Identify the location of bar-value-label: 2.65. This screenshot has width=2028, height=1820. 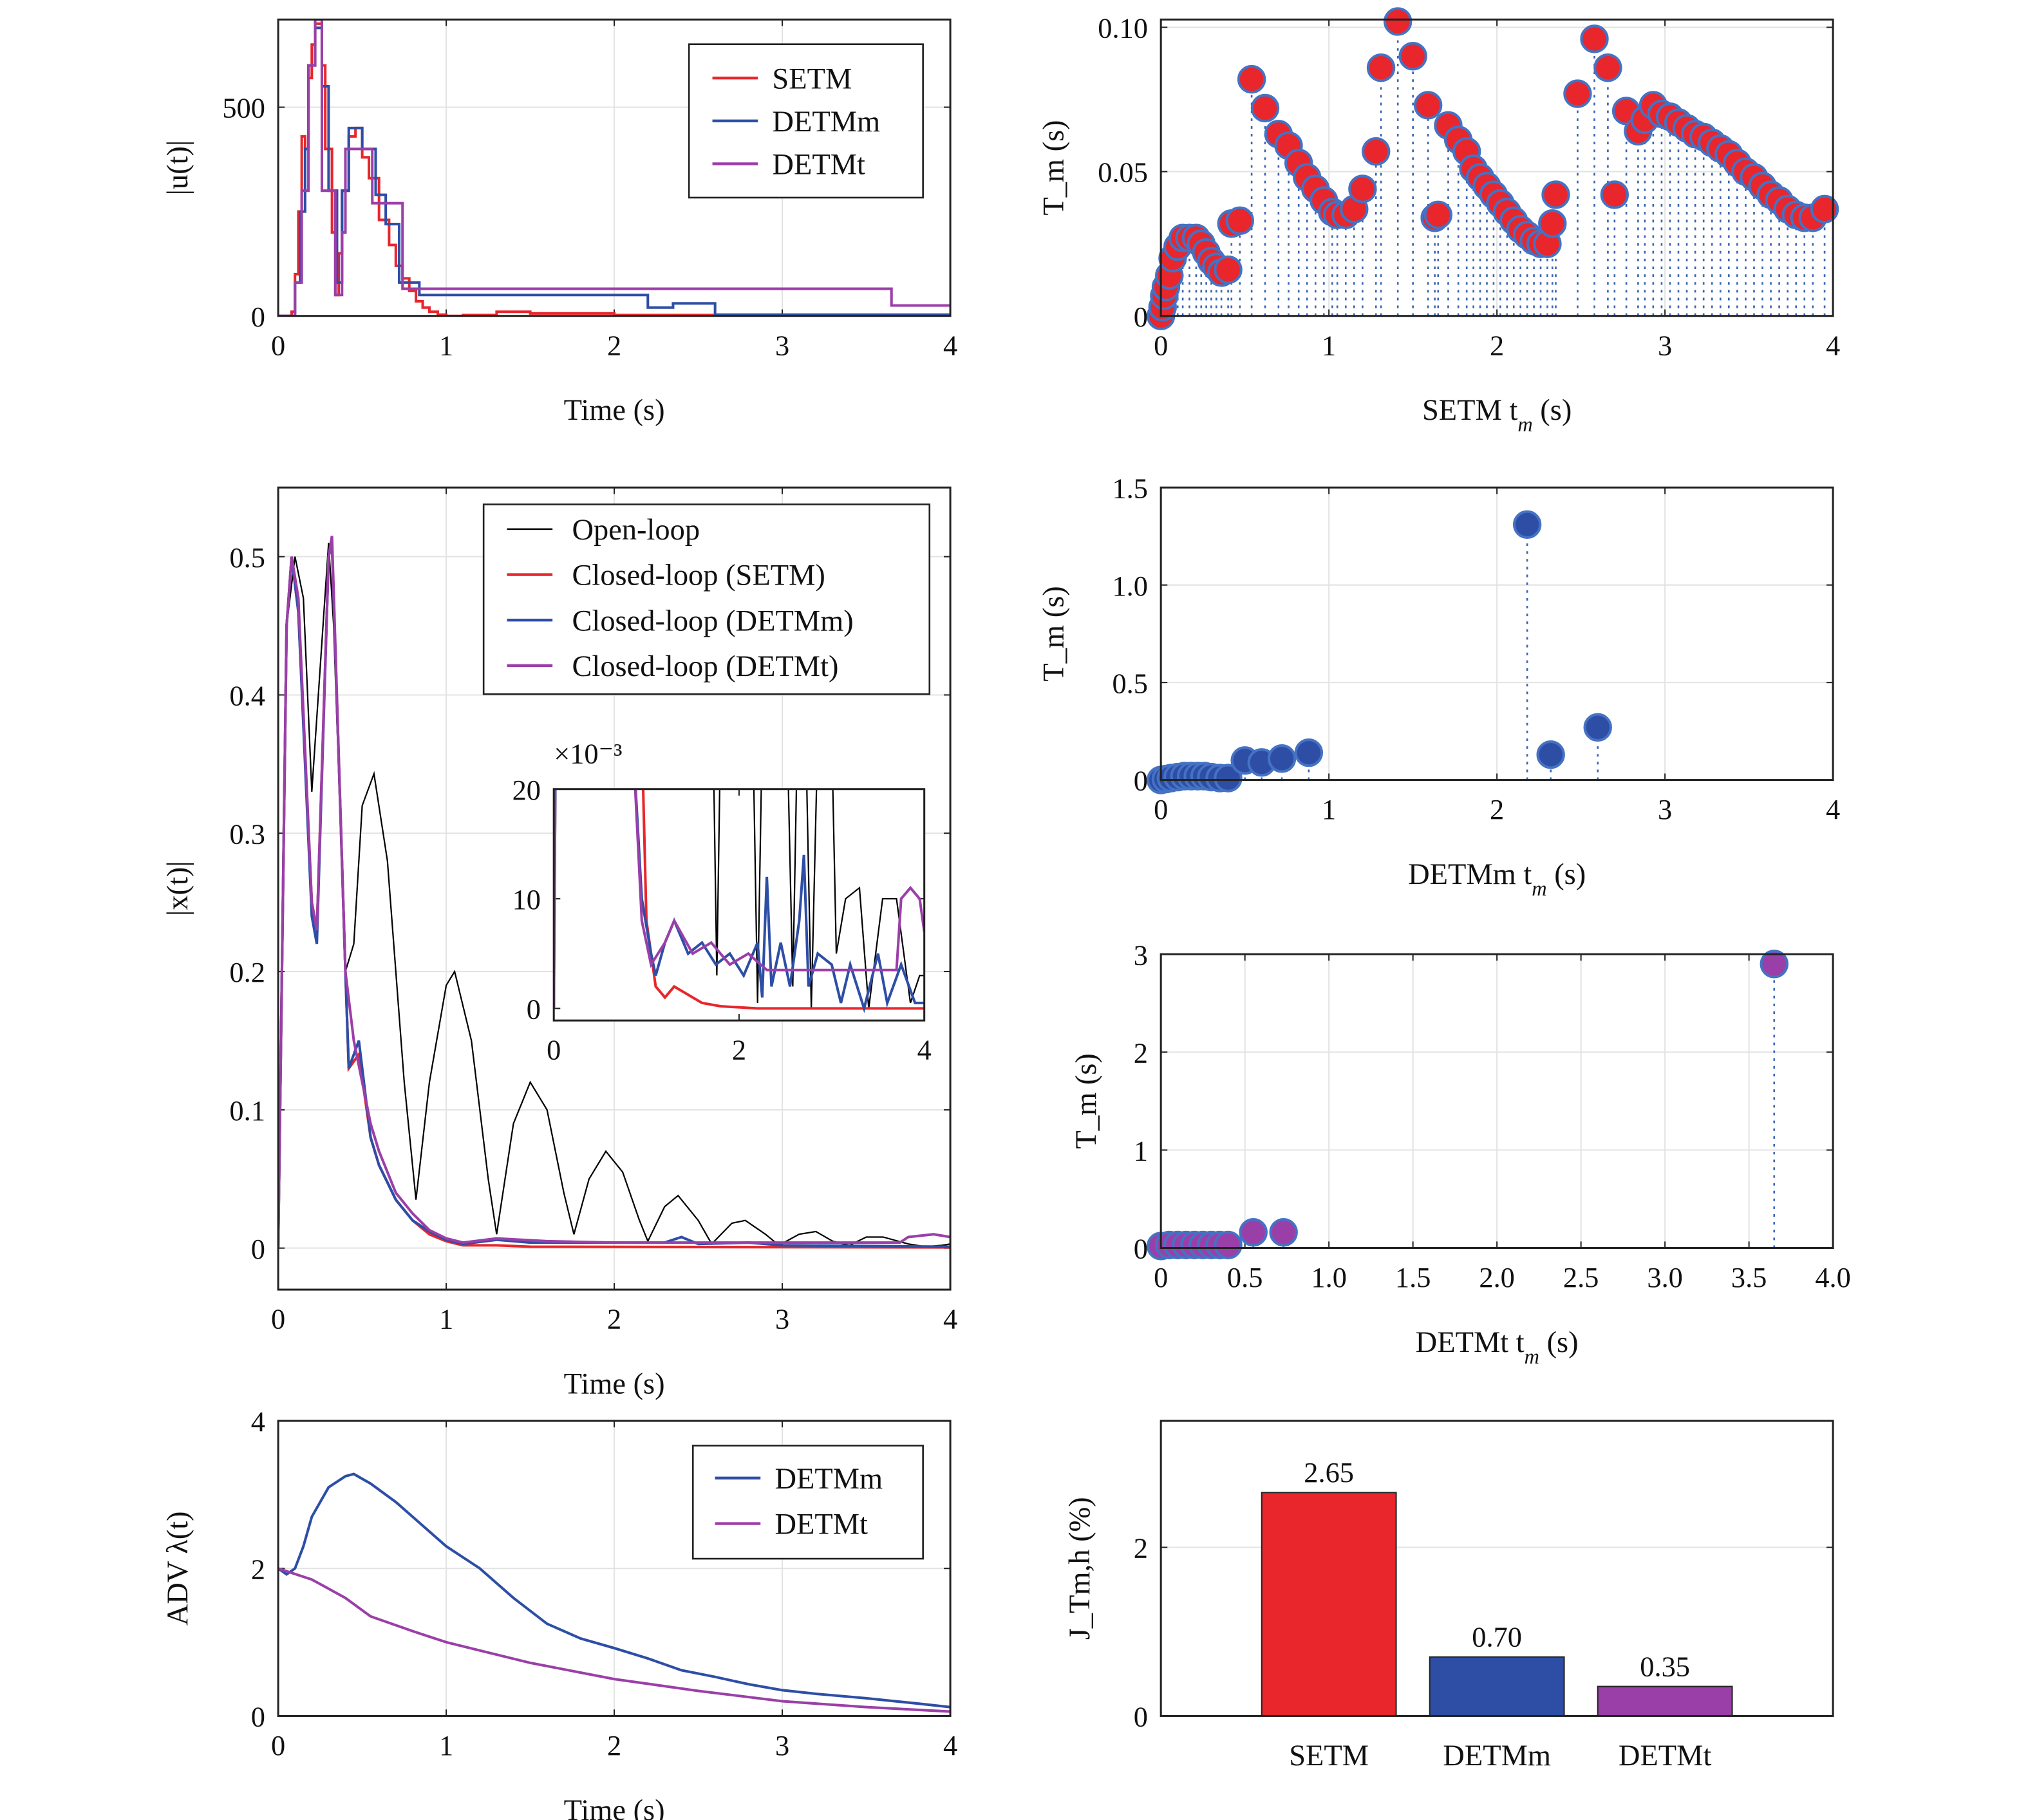
(1329, 1472).